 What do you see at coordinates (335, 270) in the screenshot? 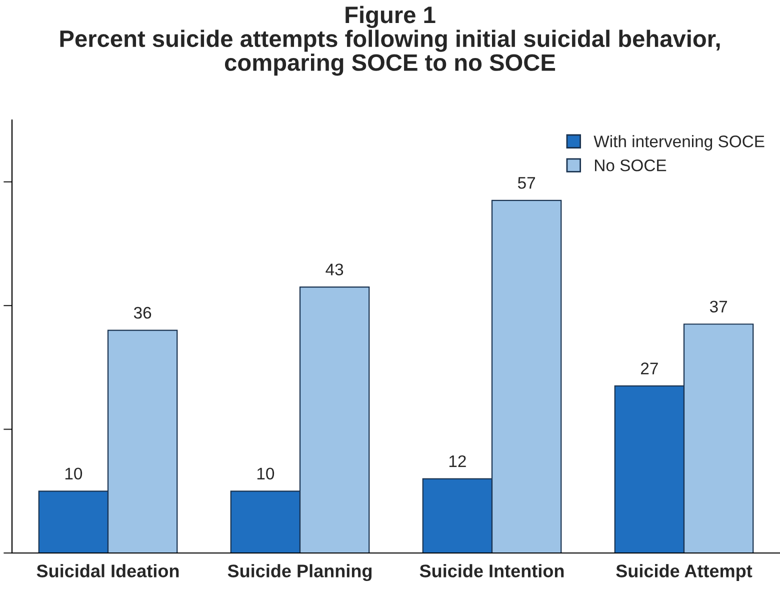
I see `data-label: 43` at bounding box center [335, 270].